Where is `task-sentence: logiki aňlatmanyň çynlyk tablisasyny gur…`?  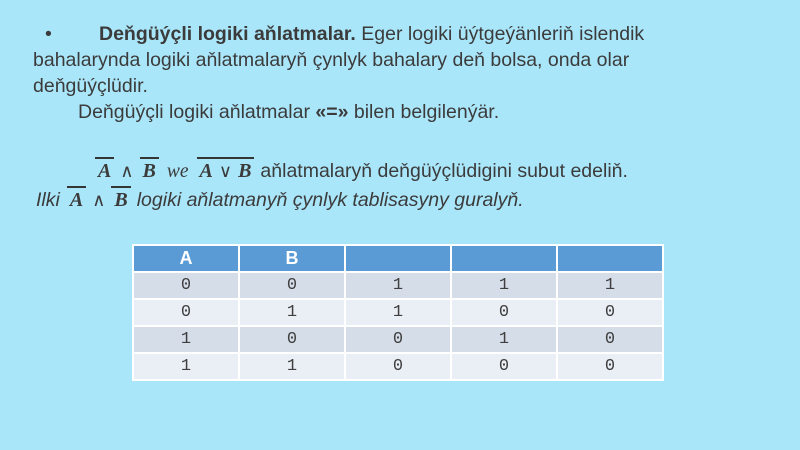
task-sentence: logiki aňlatmanyň çynlyk tablisasyny gur… is located at coordinates (330, 200).